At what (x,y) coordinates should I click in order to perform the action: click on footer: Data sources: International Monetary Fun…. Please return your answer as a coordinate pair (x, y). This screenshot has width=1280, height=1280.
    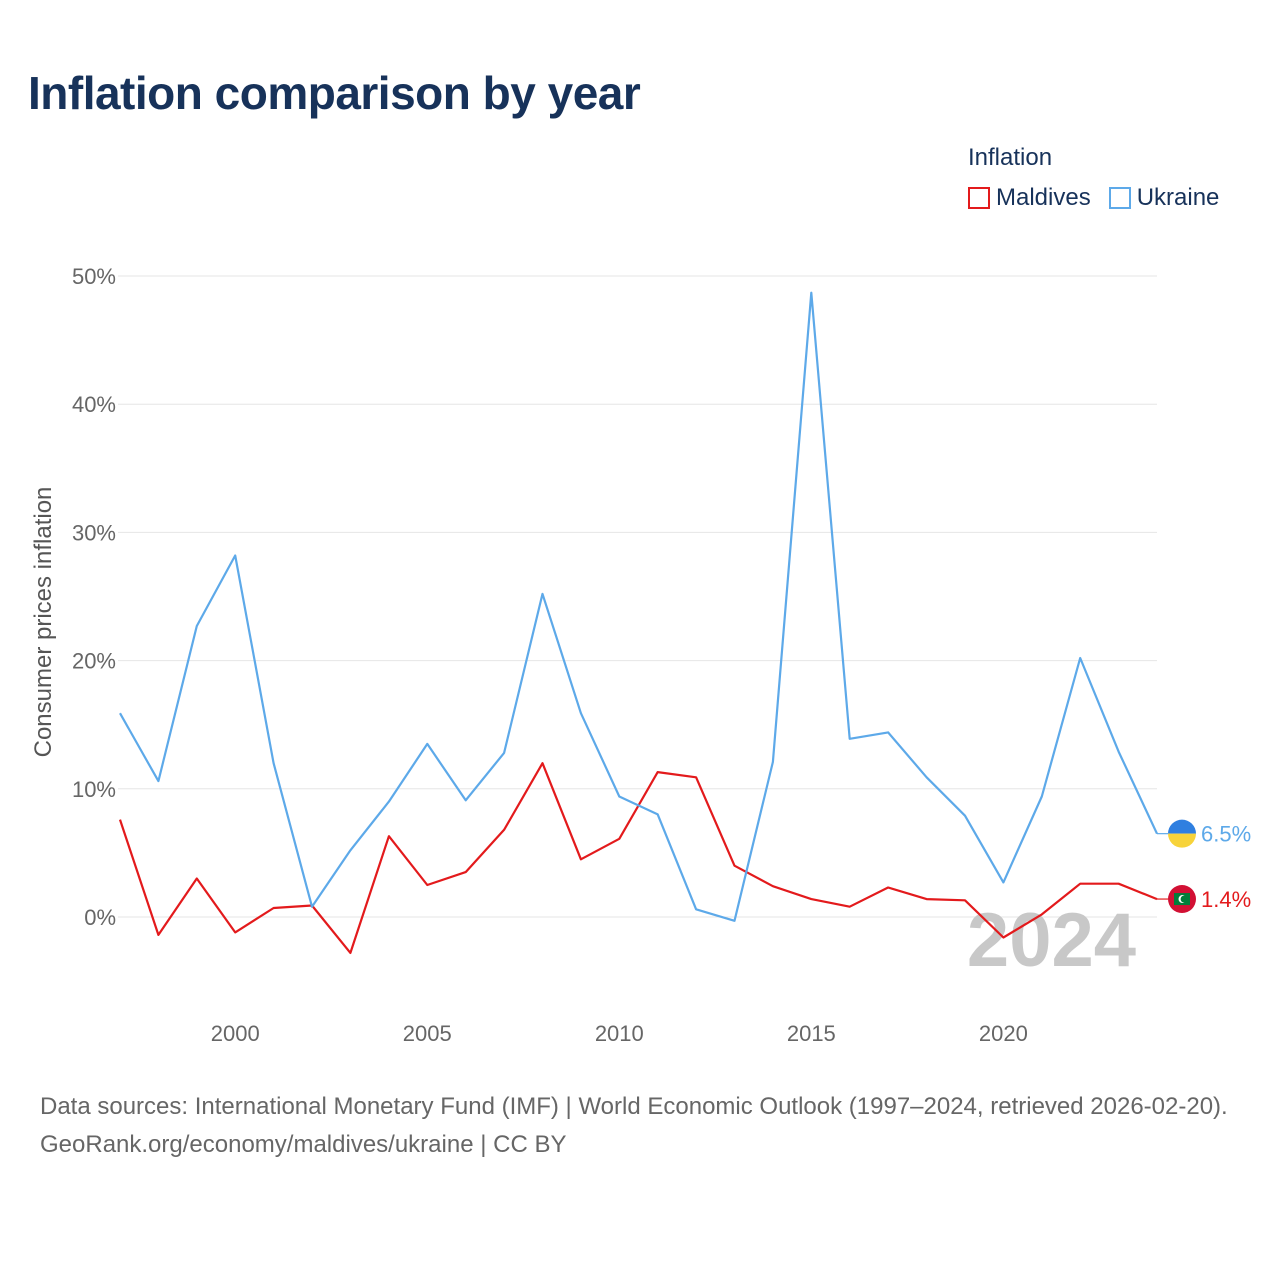
    Looking at the image, I should click on (645, 1126).